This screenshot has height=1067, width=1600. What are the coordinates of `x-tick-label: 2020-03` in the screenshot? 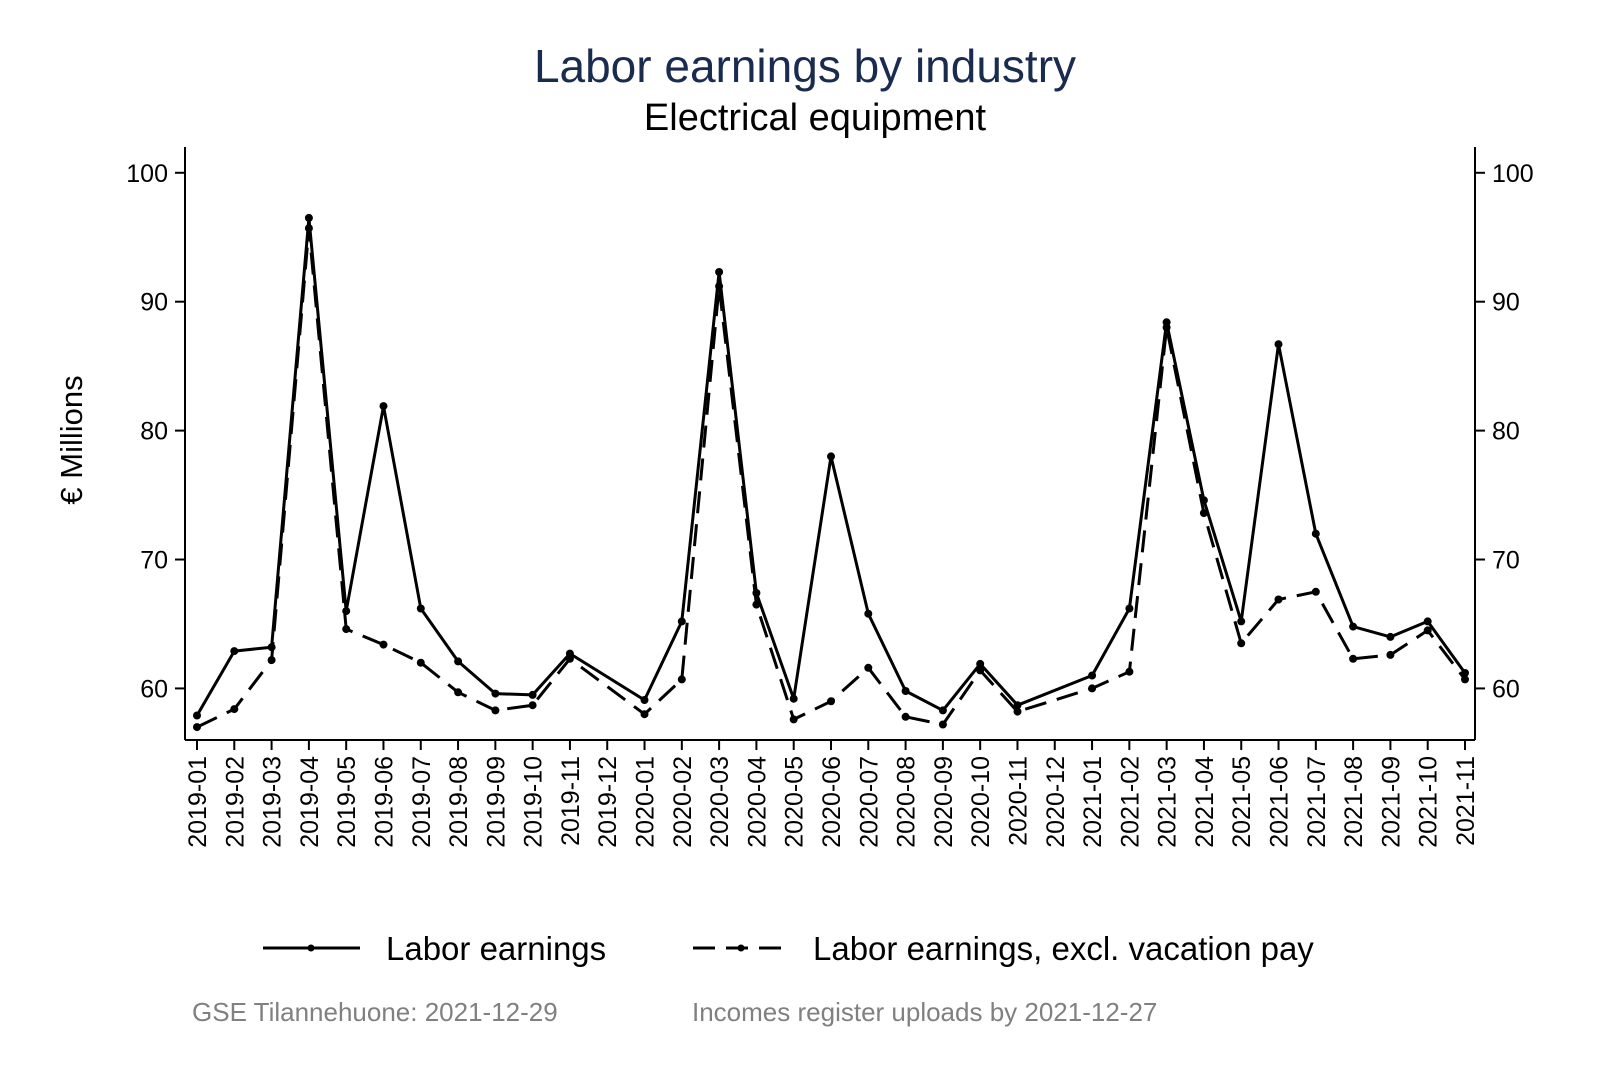 It's located at (720, 802).